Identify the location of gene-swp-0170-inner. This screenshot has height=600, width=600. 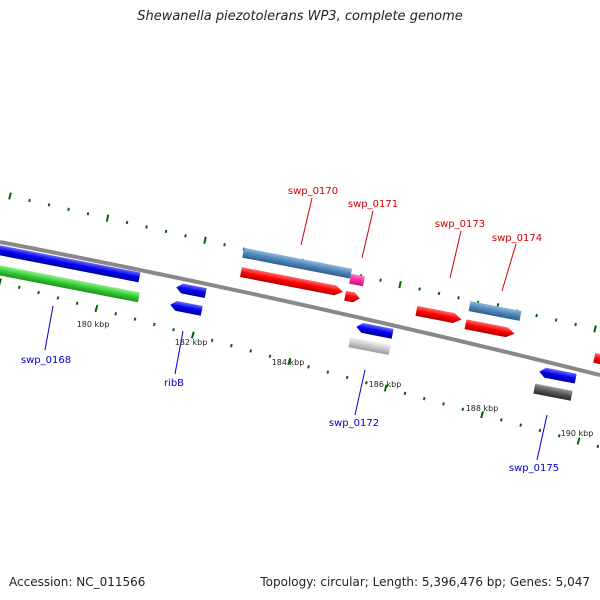
(292, 282).